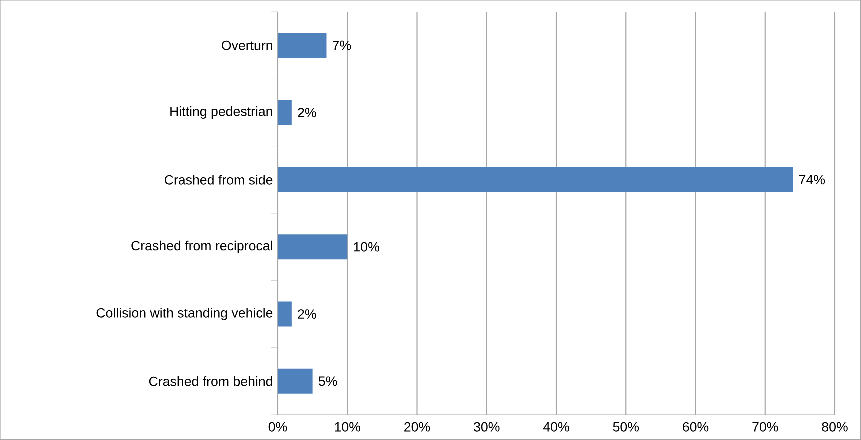  Describe the element at coordinates (247, 45) in the screenshot. I see `y-tick-label: Overturn` at that location.